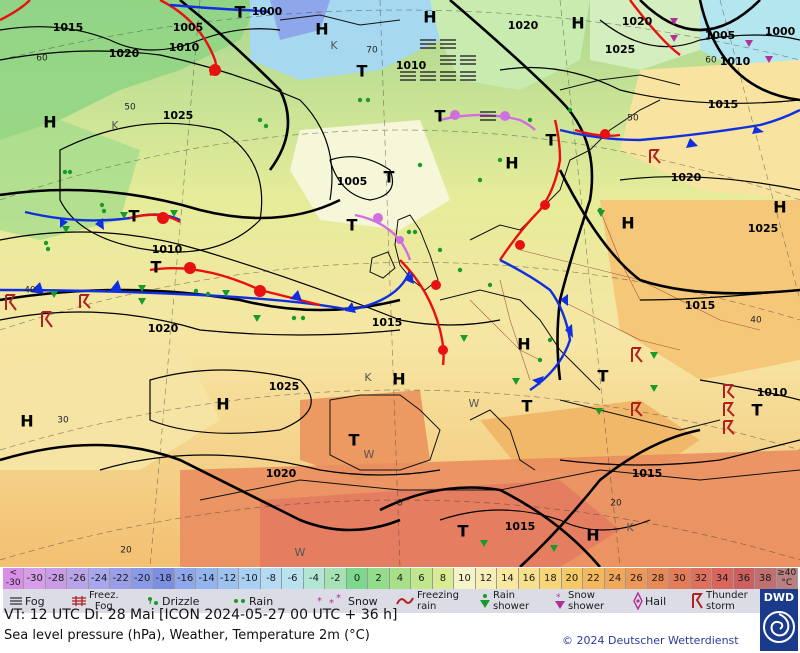 This screenshot has height=653, width=800. What do you see at coordinates (711, 61) in the screenshot?
I see `latitude-label: 60` at bounding box center [711, 61].